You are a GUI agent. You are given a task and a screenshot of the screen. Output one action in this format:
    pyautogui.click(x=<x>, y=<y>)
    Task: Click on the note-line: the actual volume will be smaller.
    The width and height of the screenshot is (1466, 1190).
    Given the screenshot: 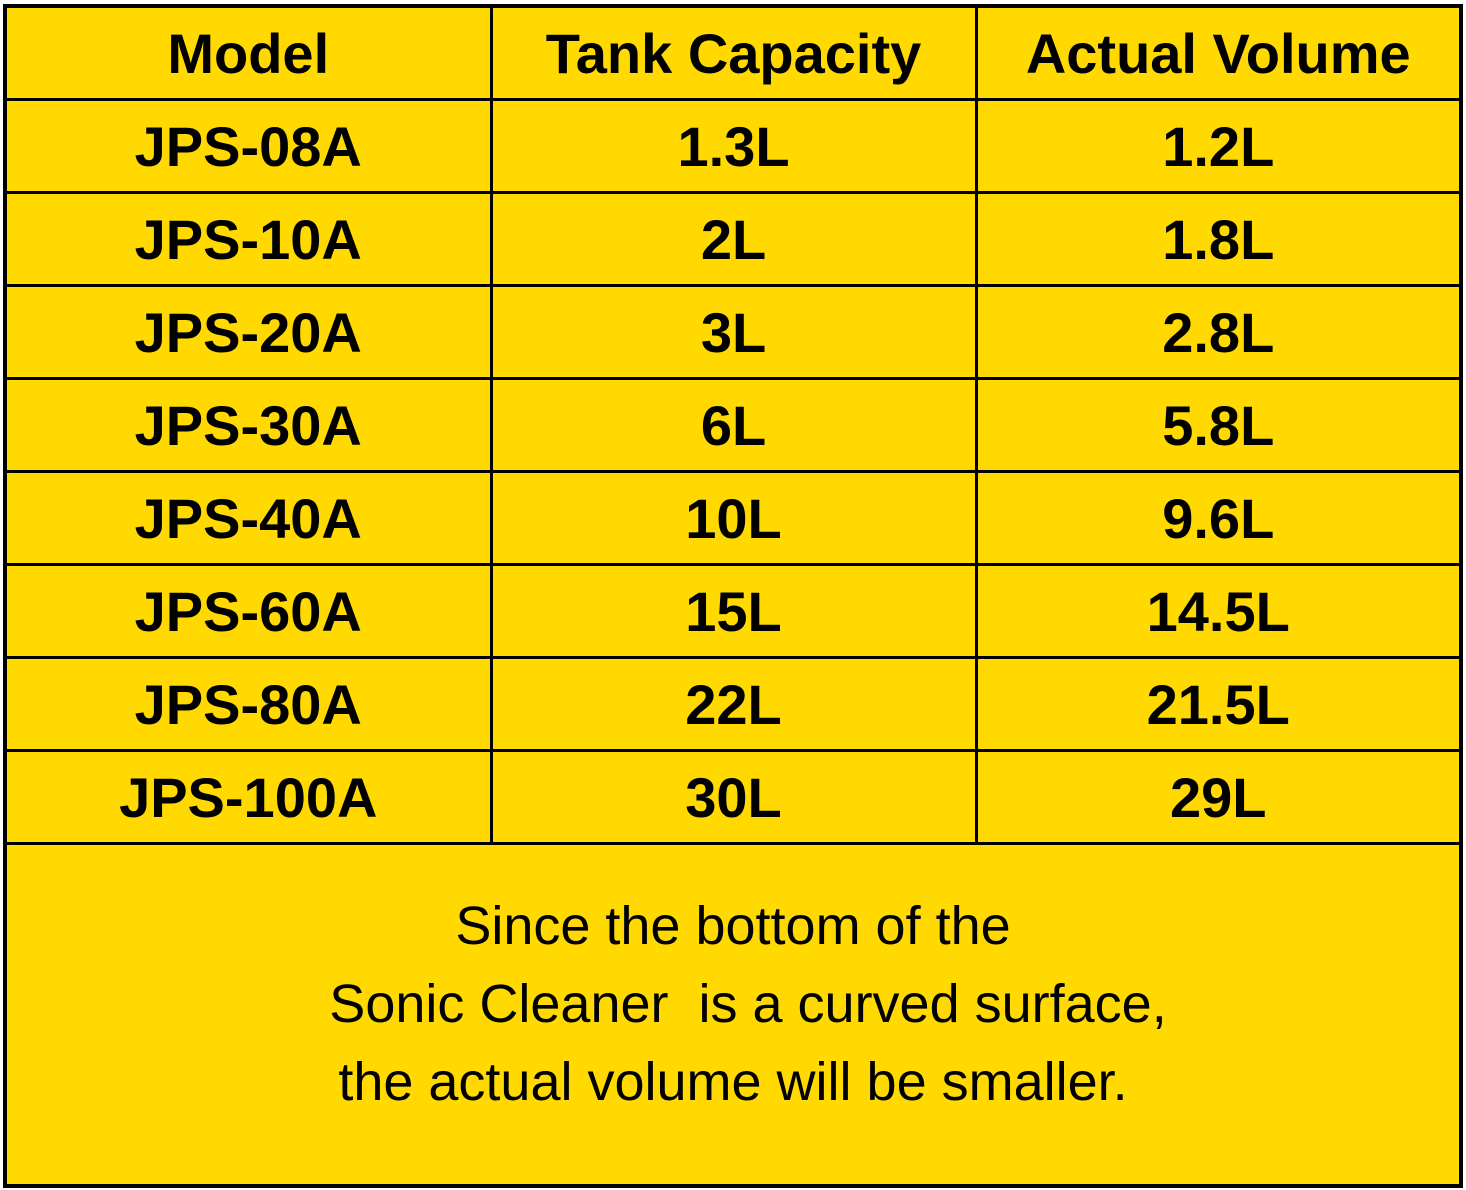 What is the action you would take?
    pyautogui.click(x=733, y=1082)
    